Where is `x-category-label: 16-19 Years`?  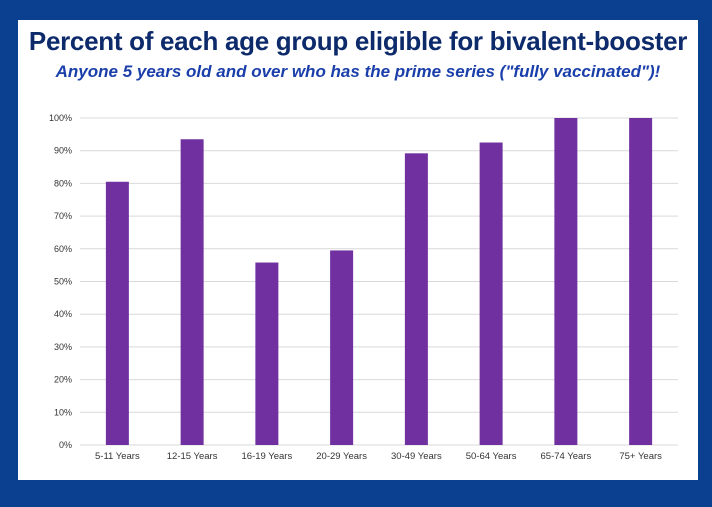
x-category-label: 16-19 Years is located at coordinates (267, 456).